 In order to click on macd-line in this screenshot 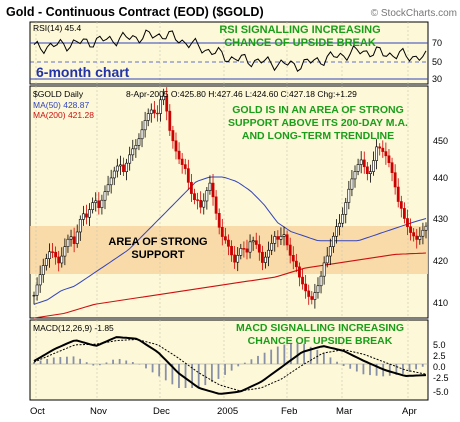, I will do `click(230, 365)`.